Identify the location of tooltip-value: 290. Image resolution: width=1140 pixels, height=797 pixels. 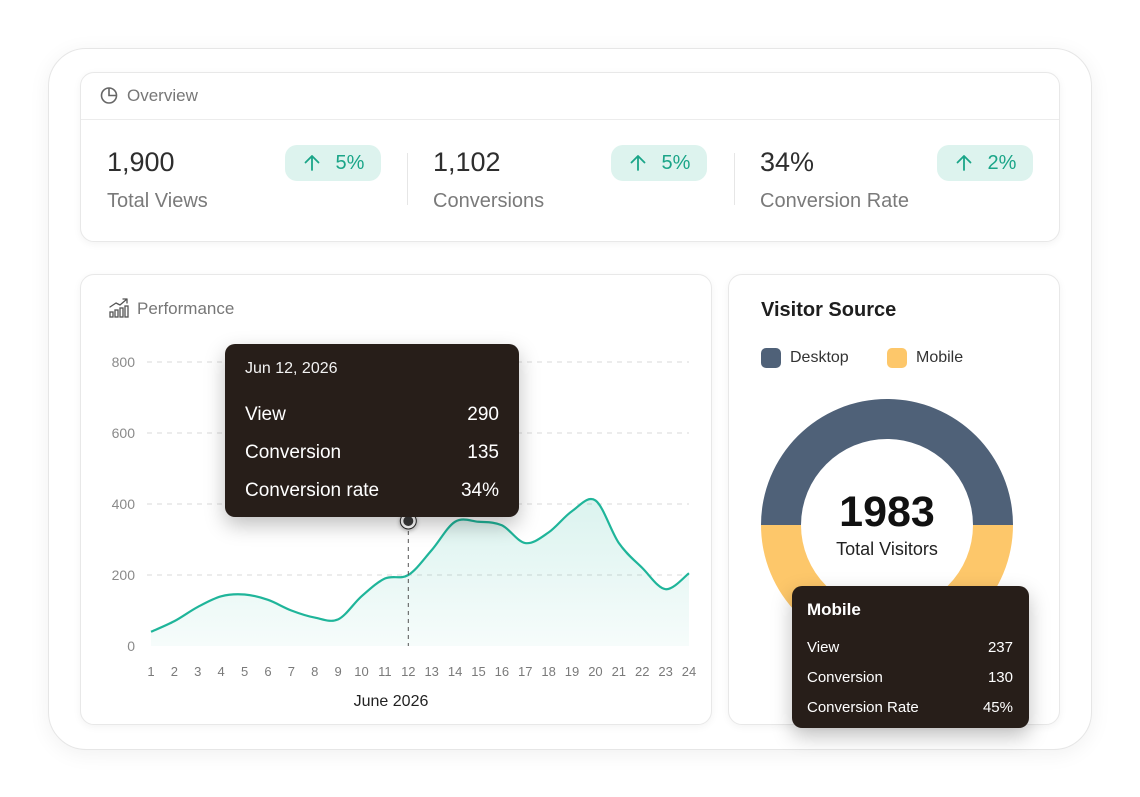
(483, 414).